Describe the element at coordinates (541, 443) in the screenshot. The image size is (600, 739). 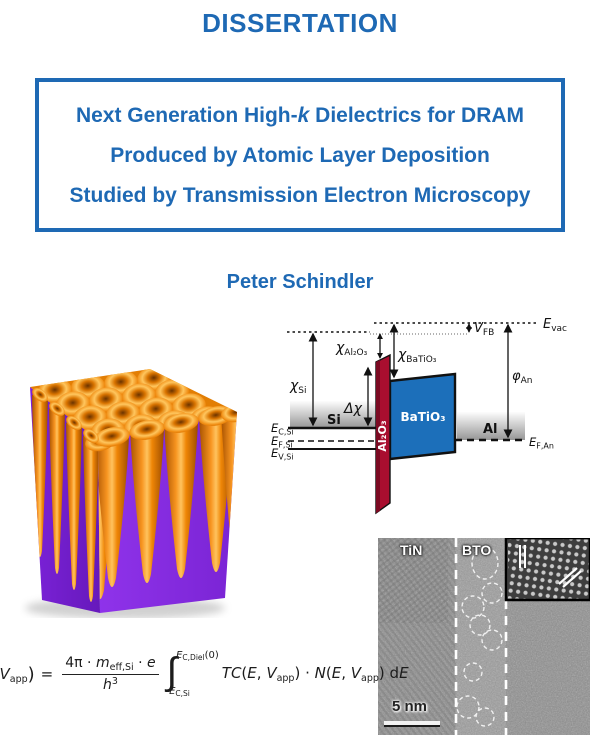
I see `svg-text: EF,An` at that location.